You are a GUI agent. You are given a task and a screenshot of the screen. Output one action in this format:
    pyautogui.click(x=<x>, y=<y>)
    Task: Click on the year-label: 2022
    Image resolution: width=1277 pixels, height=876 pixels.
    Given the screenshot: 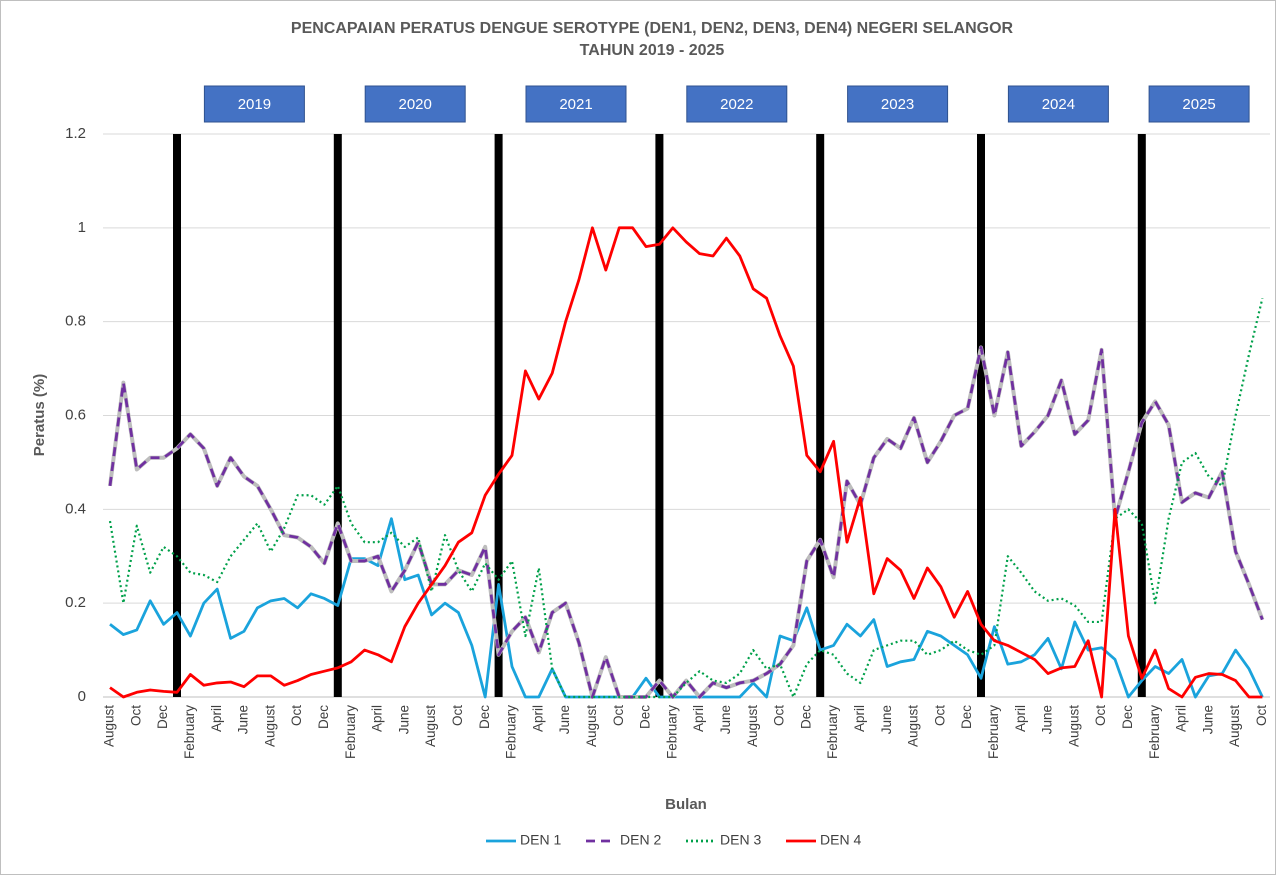 What is the action you would take?
    pyautogui.click(x=736, y=104)
    